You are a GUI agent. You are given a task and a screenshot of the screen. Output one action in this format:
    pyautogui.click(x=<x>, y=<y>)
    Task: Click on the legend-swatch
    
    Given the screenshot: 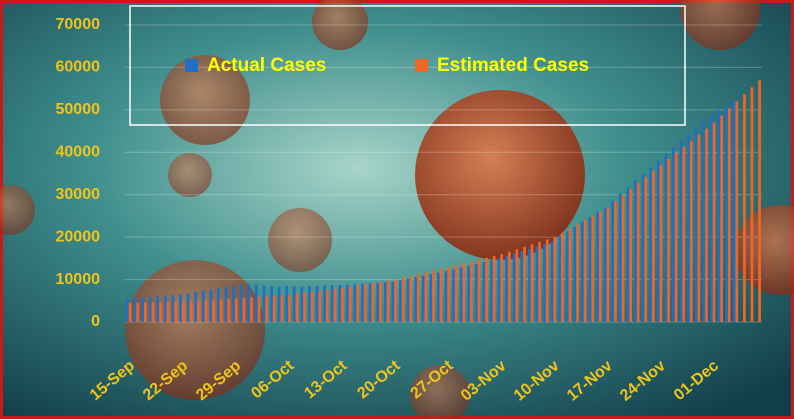 What is the action you would take?
    pyautogui.click(x=421, y=65)
    